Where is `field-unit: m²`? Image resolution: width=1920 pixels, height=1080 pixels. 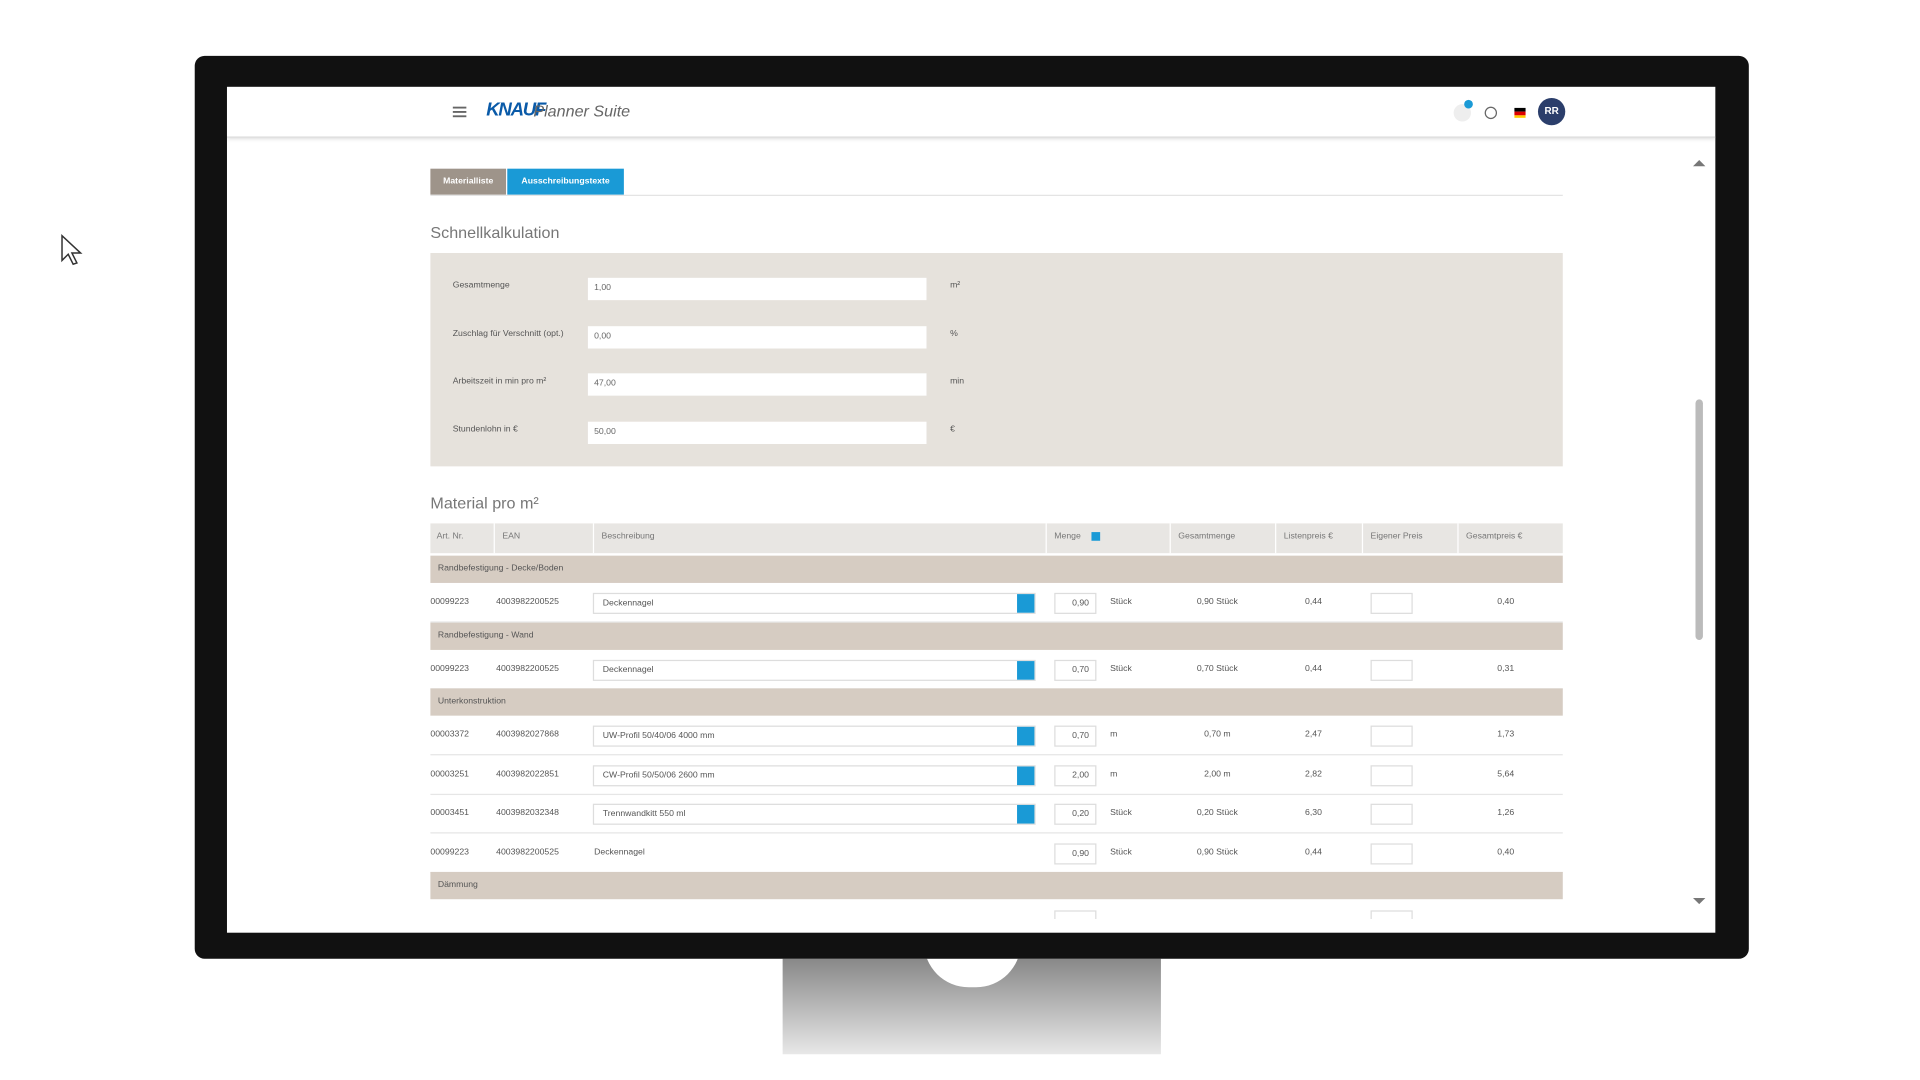 field-unit: m² is located at coordinates (955, 286).